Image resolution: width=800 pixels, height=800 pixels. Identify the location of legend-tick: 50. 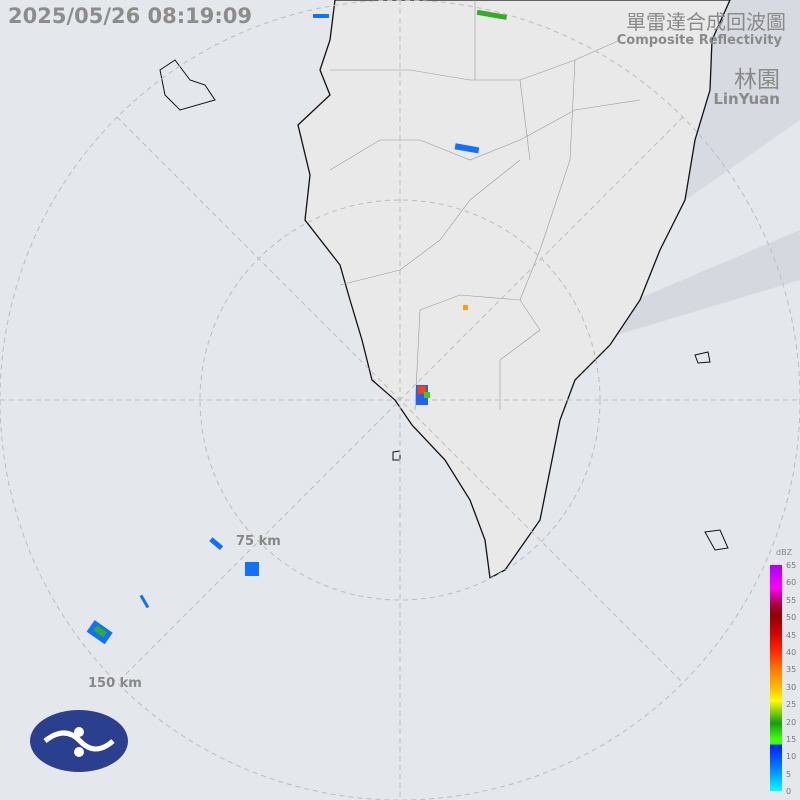
(791, 618).